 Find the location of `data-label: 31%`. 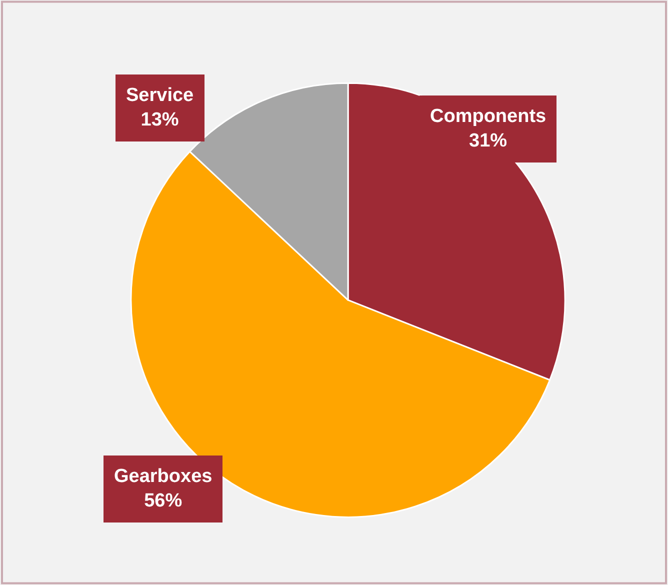

data-label: 31% is located at coordinates (488, 141).